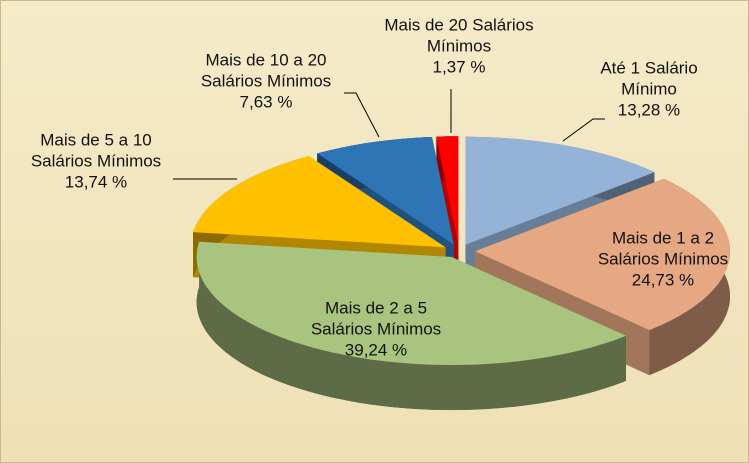 The width and height of the screenshot is (749, 463). Describe the element at coordinates (266, 70) in the screenshot. I see `label-category: Mais de 10 a 20 Salários Mínimos` at that location.